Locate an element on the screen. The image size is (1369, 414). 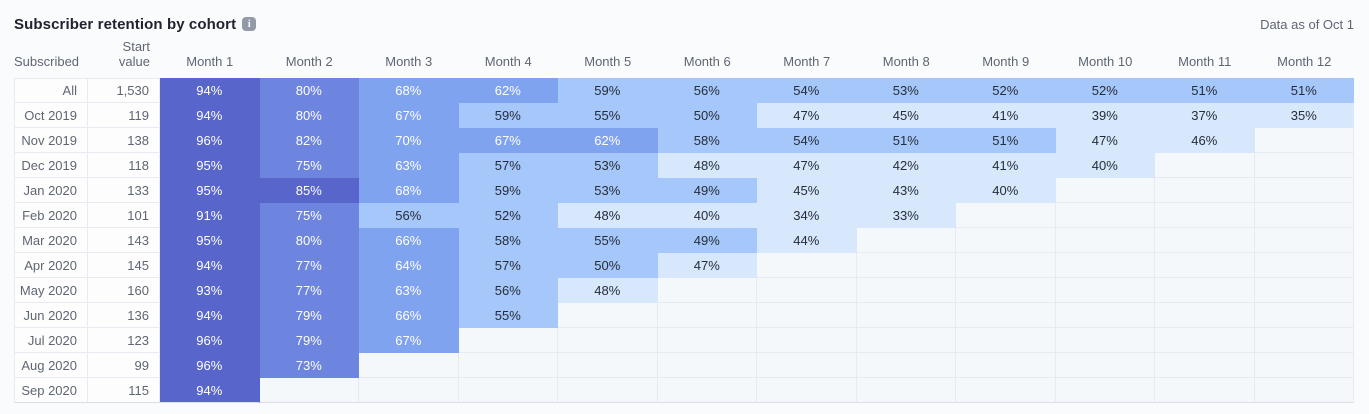
retention-cell: 48% is located at coordinates (608, 290).